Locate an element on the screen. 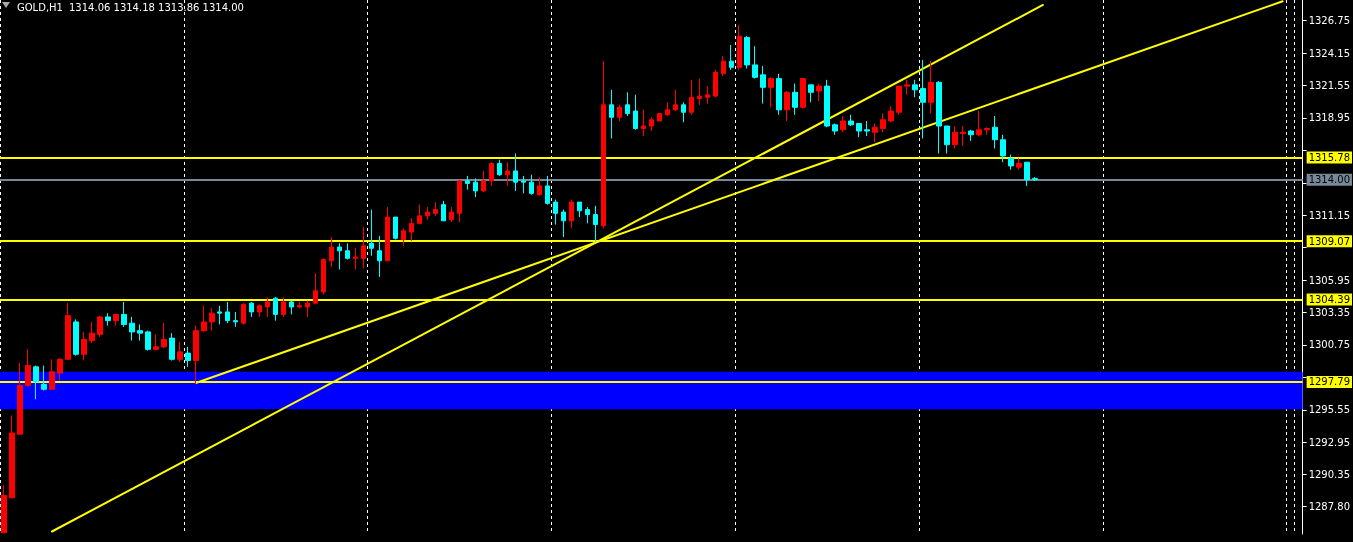  y-tick-label: 1300.75 is located at coordinates (1329, 345).